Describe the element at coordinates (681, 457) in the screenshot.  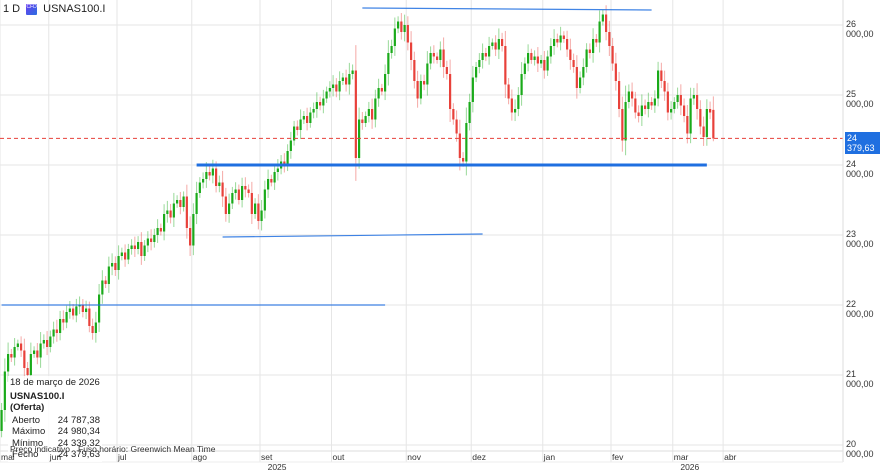
I see `x-tick-label: mar` at that location.